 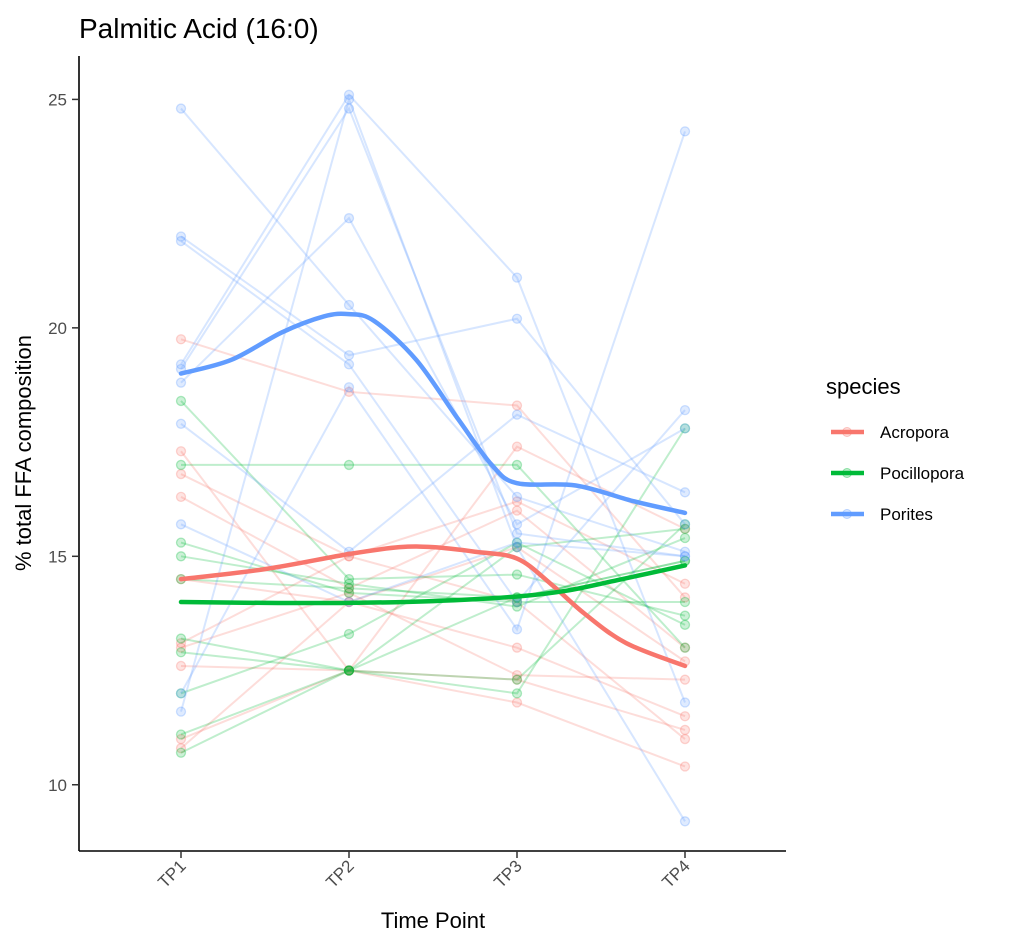 What do you see at coordinates (433, 920) in the screenshot?
I see `x-axis-title: Time Point` at bounding box center [433, 920].